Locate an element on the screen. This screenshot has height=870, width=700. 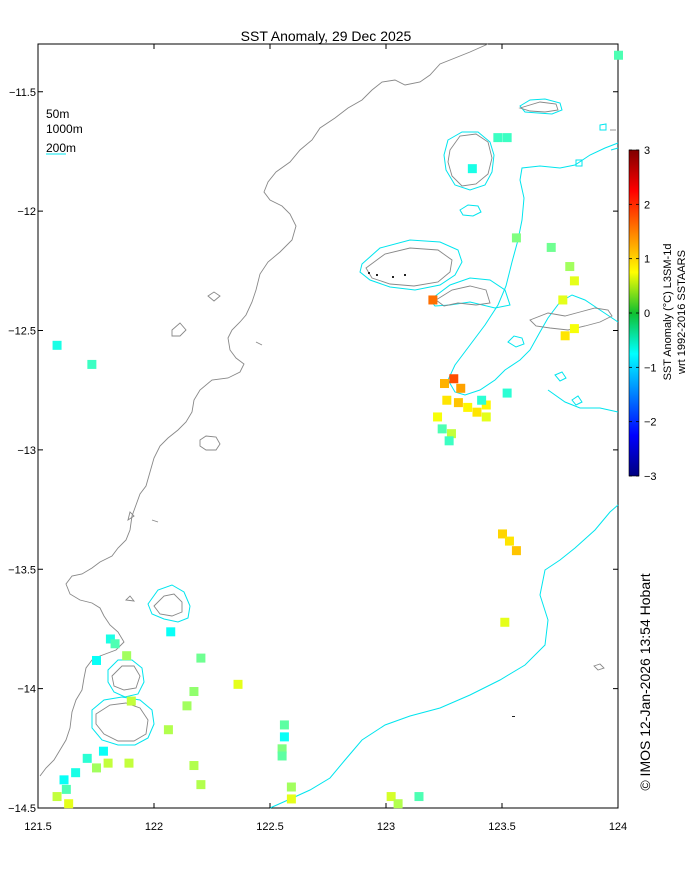
colorbar-label-line1: SST Anomaly (°C) L3SM-1d is located at coordinates (668, 312).